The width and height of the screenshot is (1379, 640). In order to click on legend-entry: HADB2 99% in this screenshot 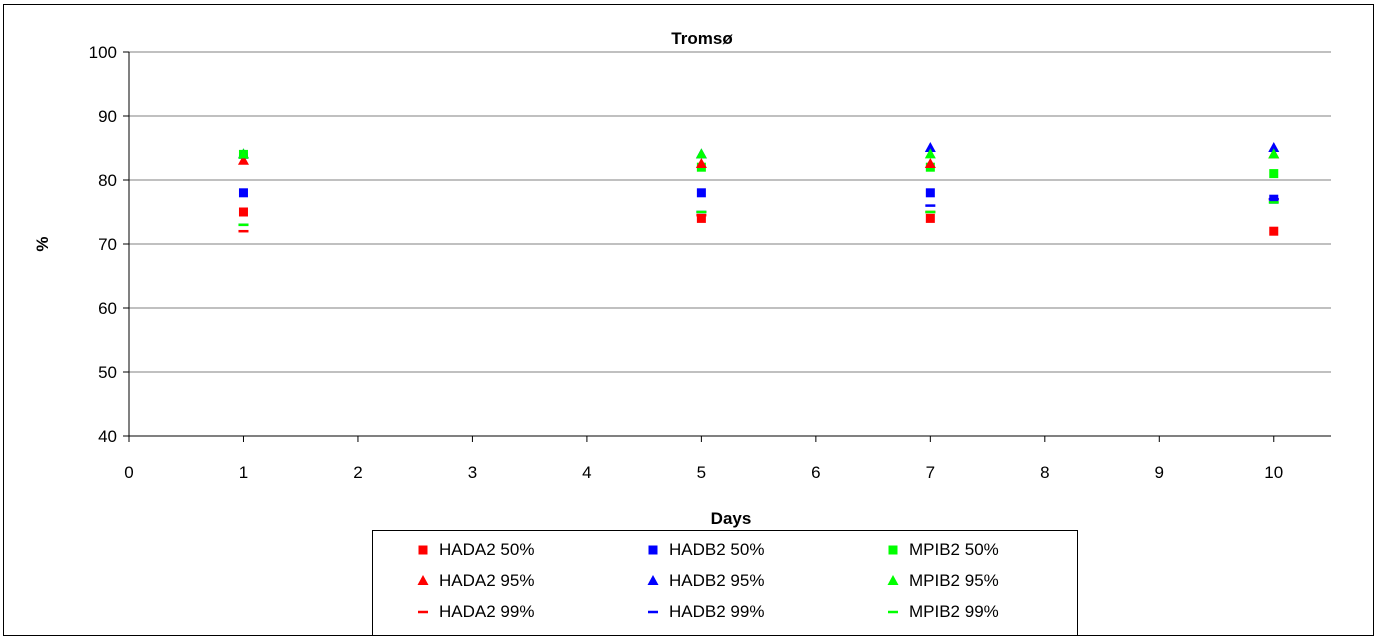, I will do `click(703, 612)`.